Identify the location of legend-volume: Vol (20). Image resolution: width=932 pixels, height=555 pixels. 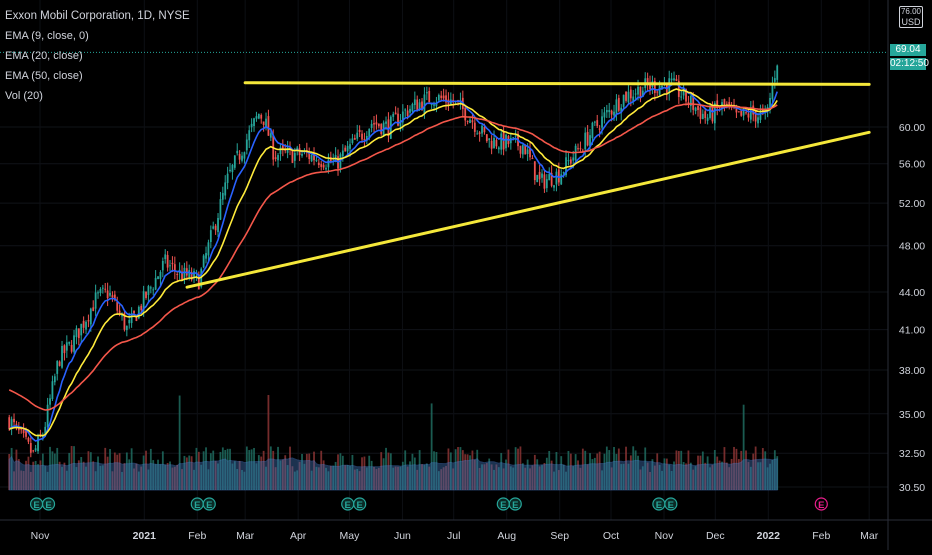
(24, 96).